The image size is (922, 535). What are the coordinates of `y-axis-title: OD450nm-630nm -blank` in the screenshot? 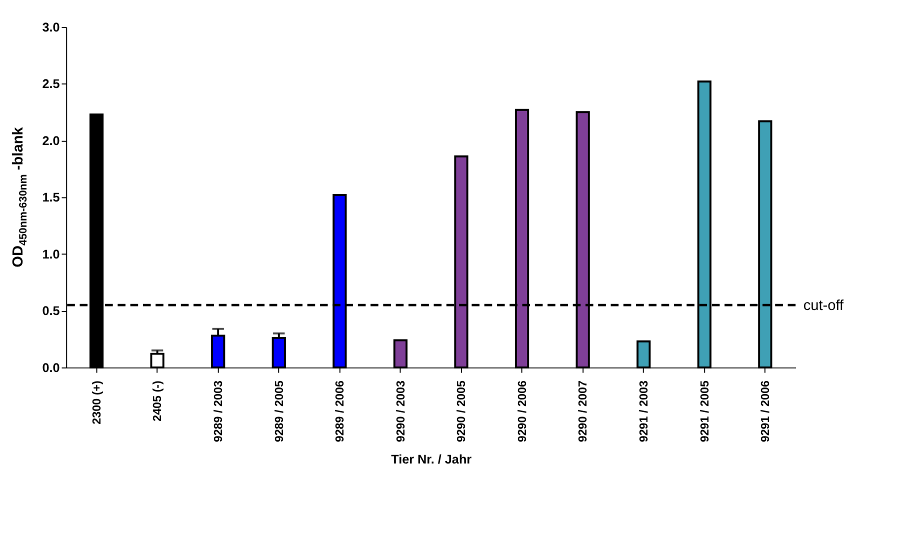 It's located at (20, 197).